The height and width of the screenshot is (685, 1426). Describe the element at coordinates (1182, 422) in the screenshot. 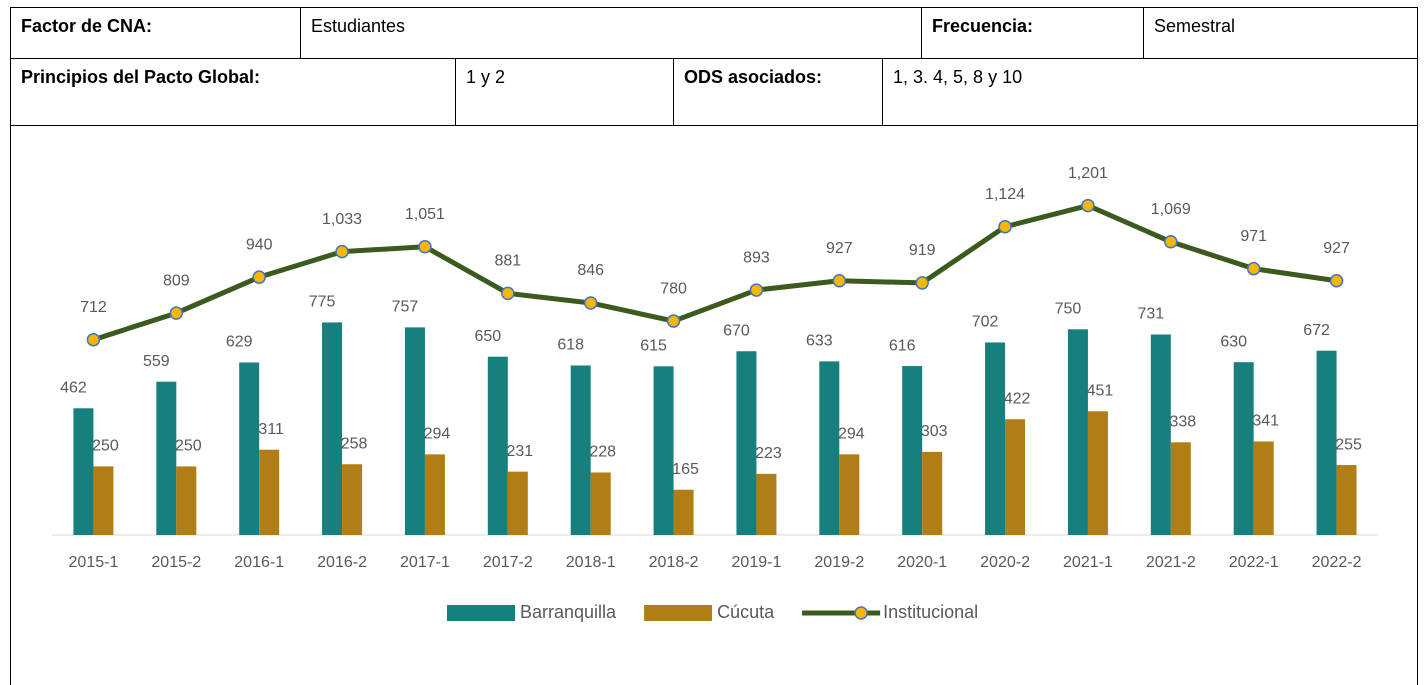

I see `data-label: 338` at that location.